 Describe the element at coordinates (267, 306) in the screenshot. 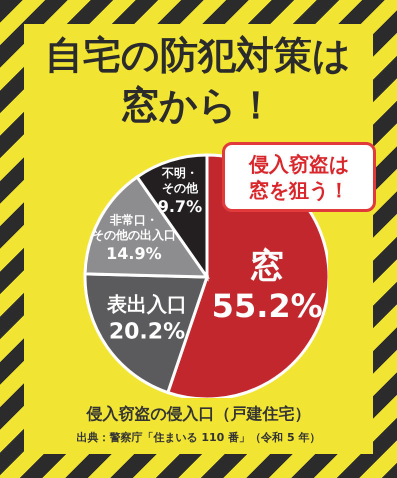

I see `data-label: 55.2%` at that location.